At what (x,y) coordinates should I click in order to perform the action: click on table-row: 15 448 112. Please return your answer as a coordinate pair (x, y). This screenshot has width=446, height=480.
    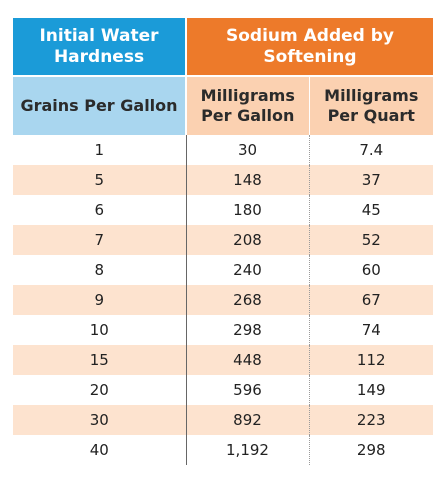
    Looking at the image, I should click on (223, 360).